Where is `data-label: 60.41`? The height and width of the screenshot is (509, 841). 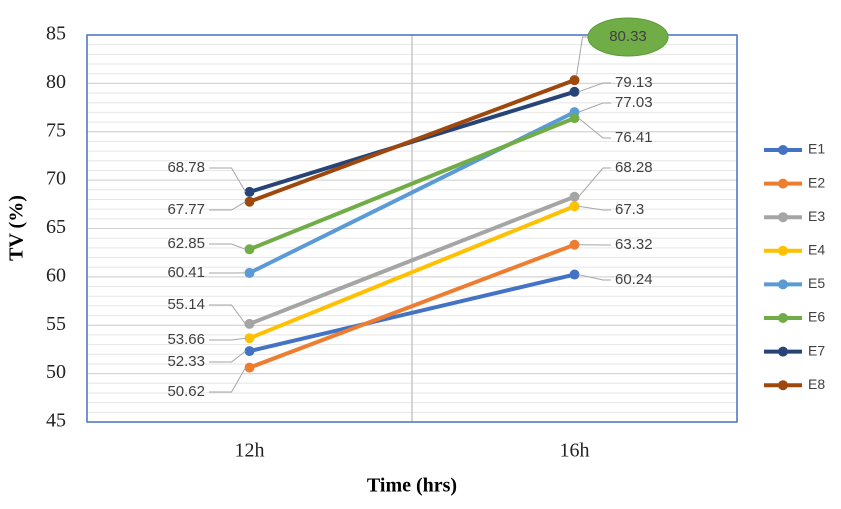
data-label: 60.41 is located at coordinates (186, 272).